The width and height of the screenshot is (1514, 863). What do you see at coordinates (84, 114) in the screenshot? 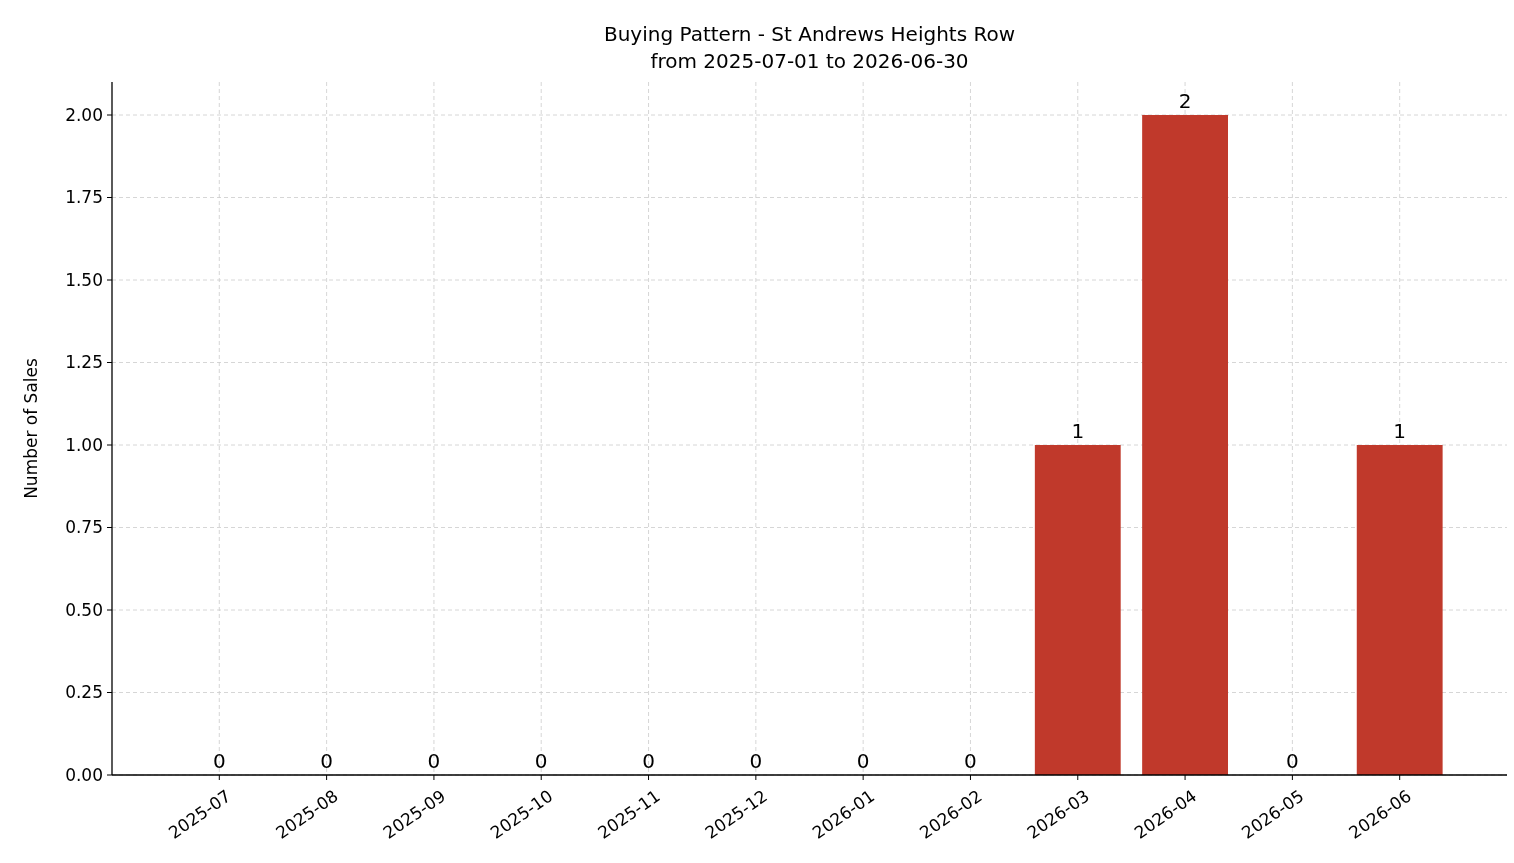
I see `y-tick-label: 2.00` at bounding box center [84, 114].